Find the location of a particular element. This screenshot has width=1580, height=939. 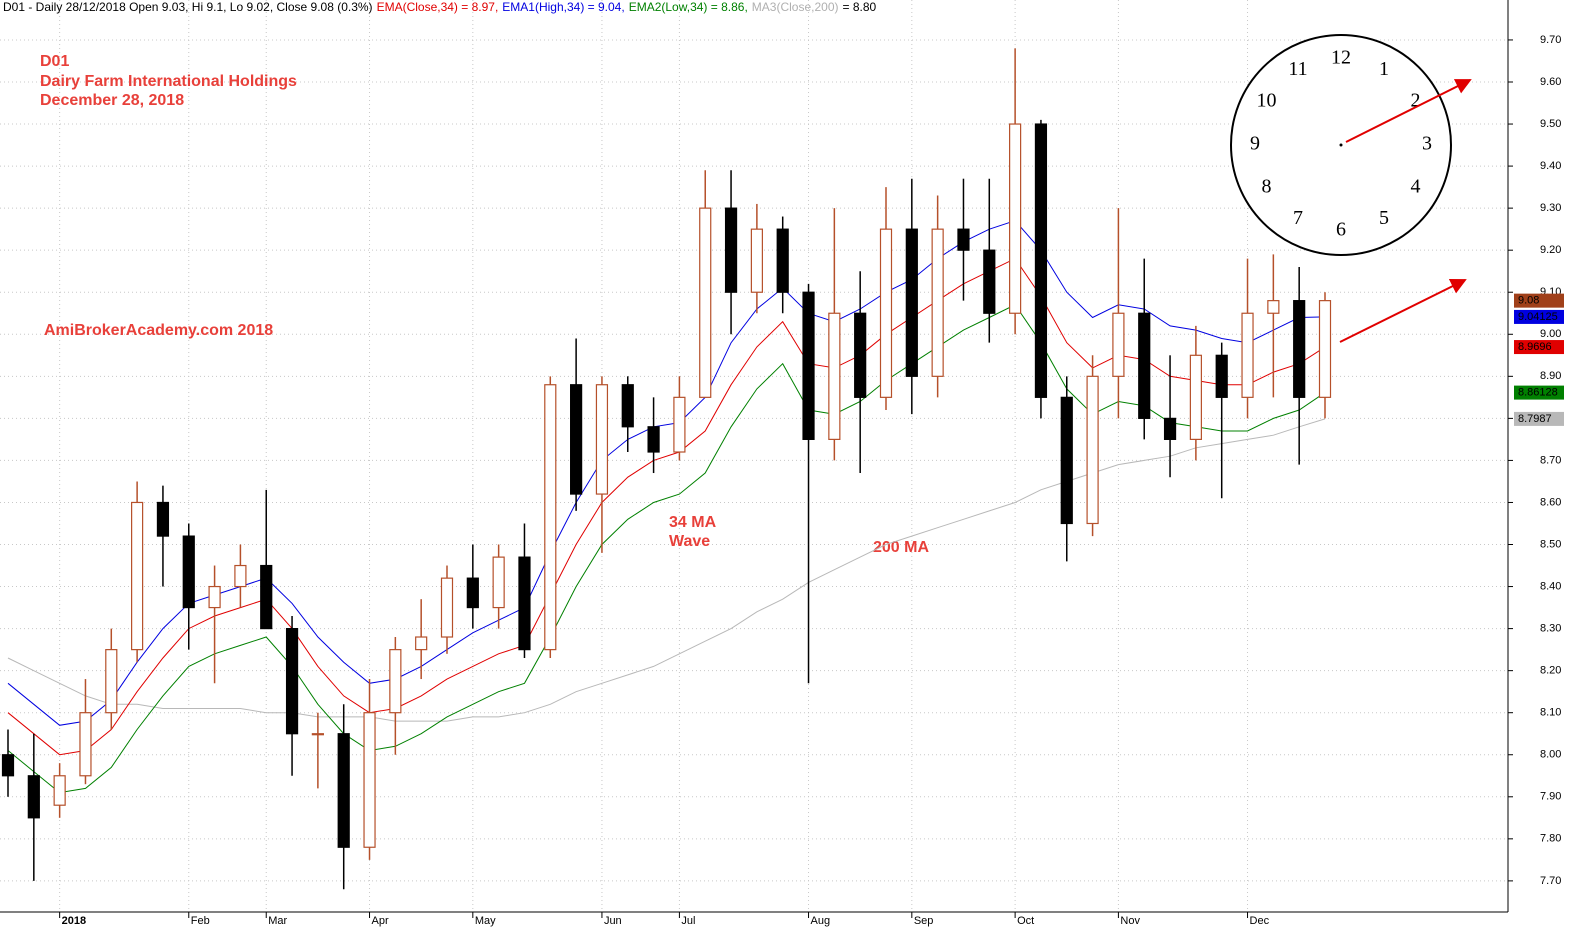

last-value-label: 8.9696 is located at coordinates (1535, 347).